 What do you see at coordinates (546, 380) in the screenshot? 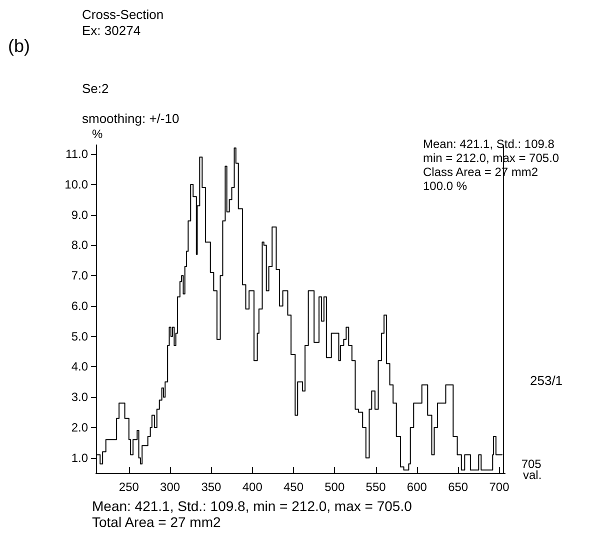
I see `text: 253/1` at bounding box center [546, 380].